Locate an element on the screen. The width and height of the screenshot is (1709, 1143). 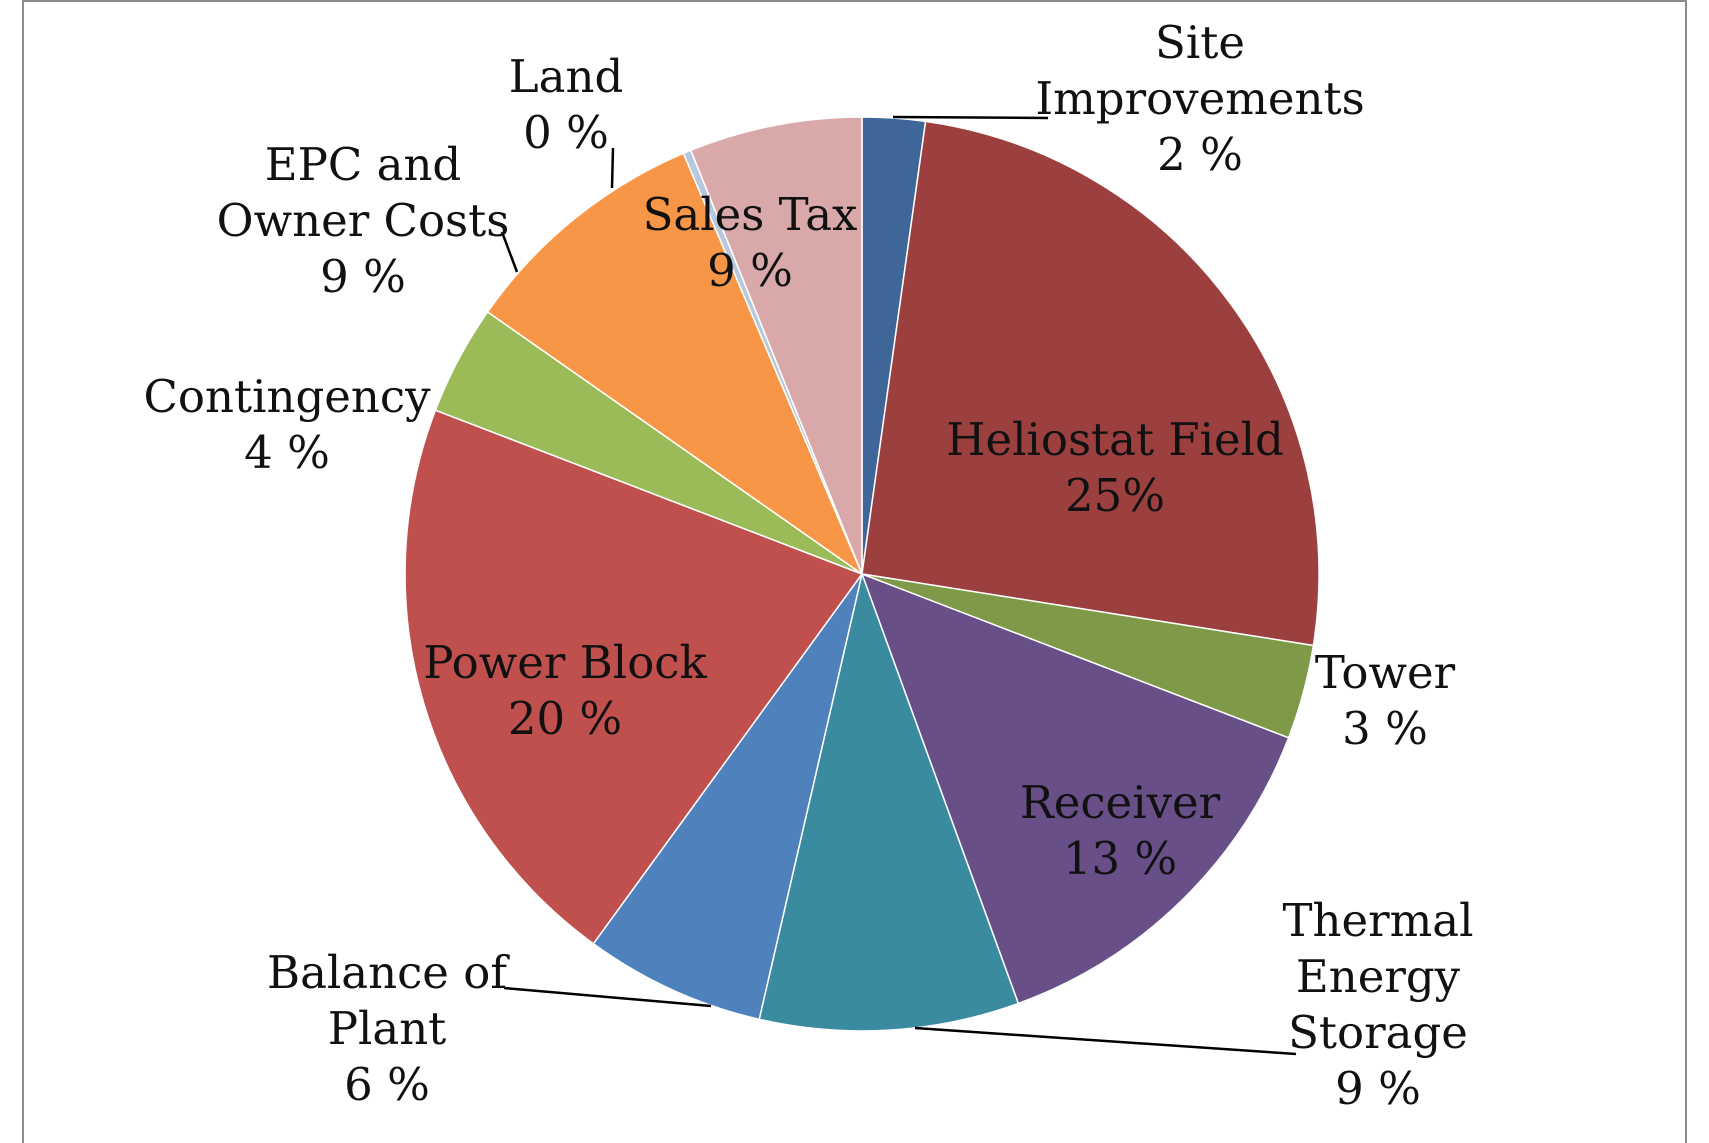
pie-slice-epc-and-owner-costs is located at coordinates (675, 364).